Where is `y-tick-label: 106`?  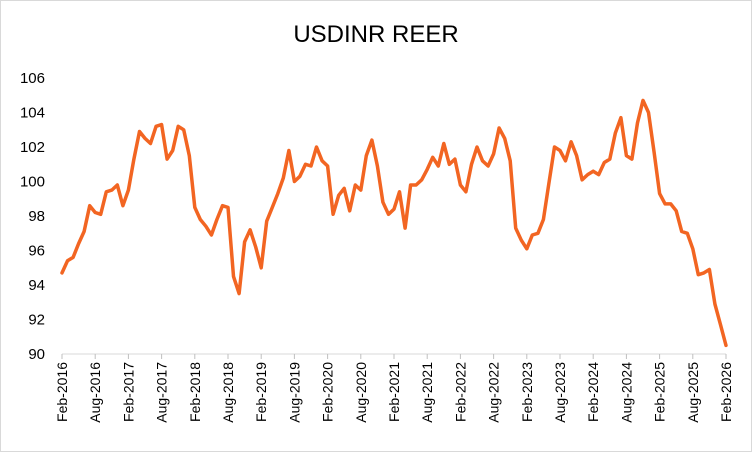
y-tick-label: 106 is located at coordinates (32, 78).